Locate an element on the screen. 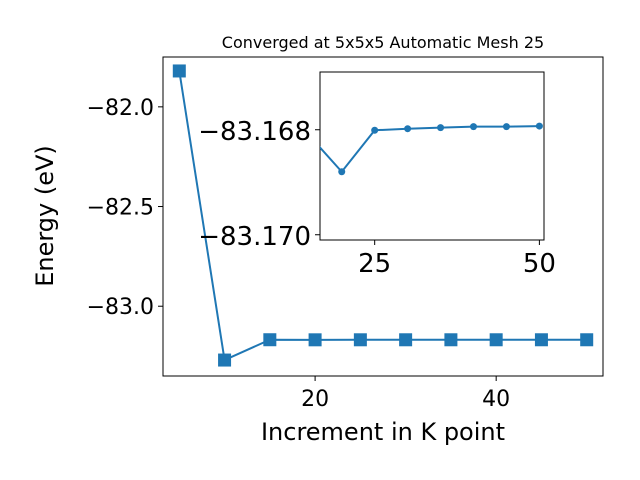 The width and height of the screenshot is (640, 480). y-tick-label: −82.5 is located at coordinates (120, 208).